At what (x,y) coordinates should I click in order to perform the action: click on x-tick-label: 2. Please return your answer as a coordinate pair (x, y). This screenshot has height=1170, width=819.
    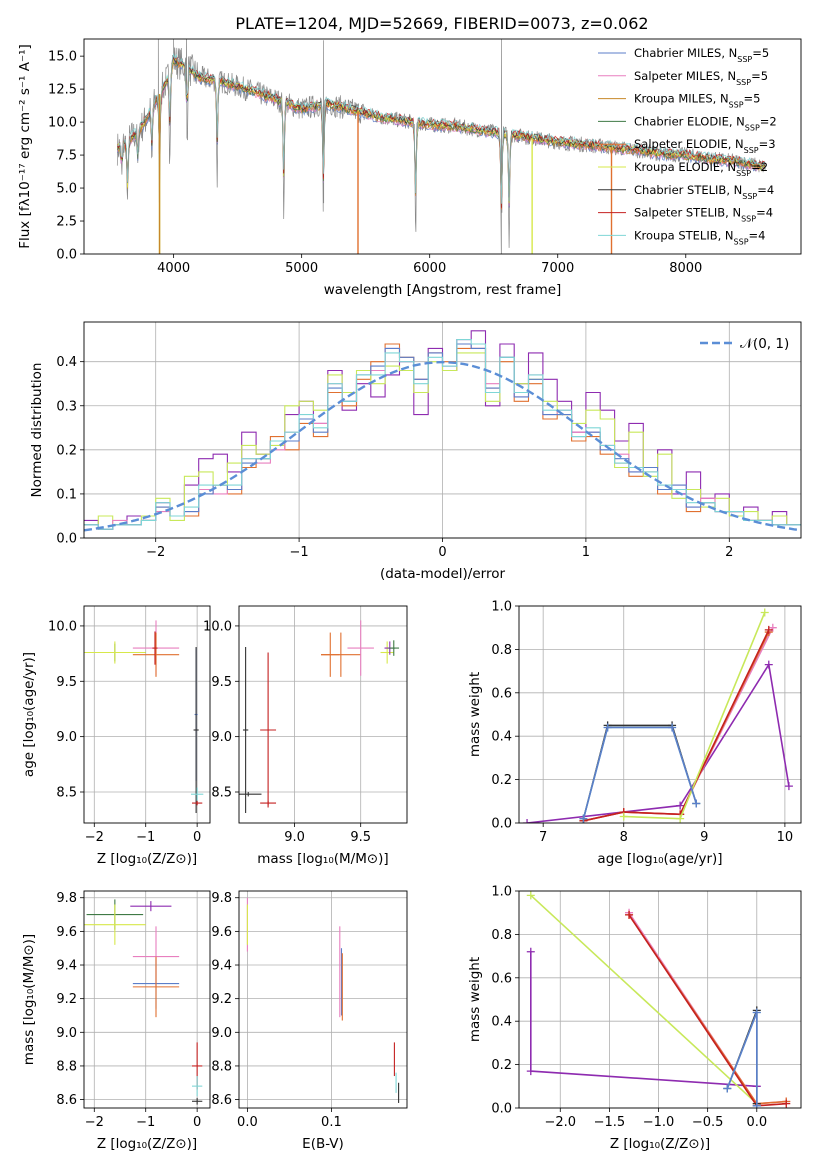
    Looking at the image, I should click on (729, 552).